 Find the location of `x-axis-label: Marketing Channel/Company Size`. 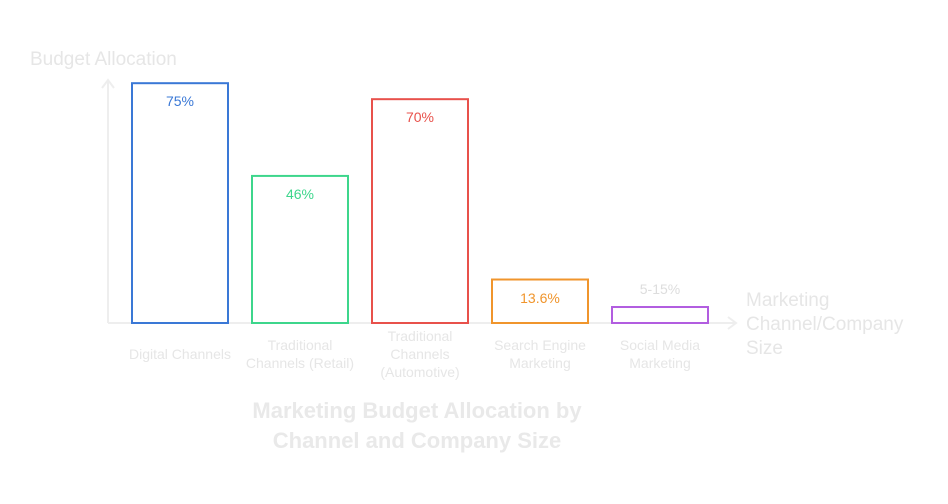

x-axis-label: Marketing Channel/Company Size is located at coordinates (825, 324).